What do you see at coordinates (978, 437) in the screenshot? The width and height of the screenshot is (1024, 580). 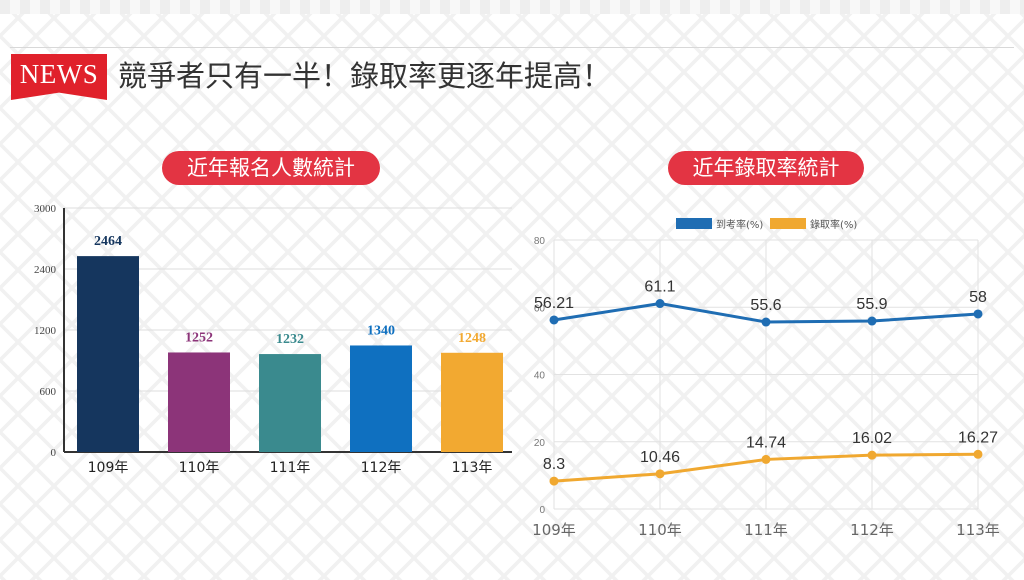 I see `point-data-label: 16.27` at bounding box center [978, 437].